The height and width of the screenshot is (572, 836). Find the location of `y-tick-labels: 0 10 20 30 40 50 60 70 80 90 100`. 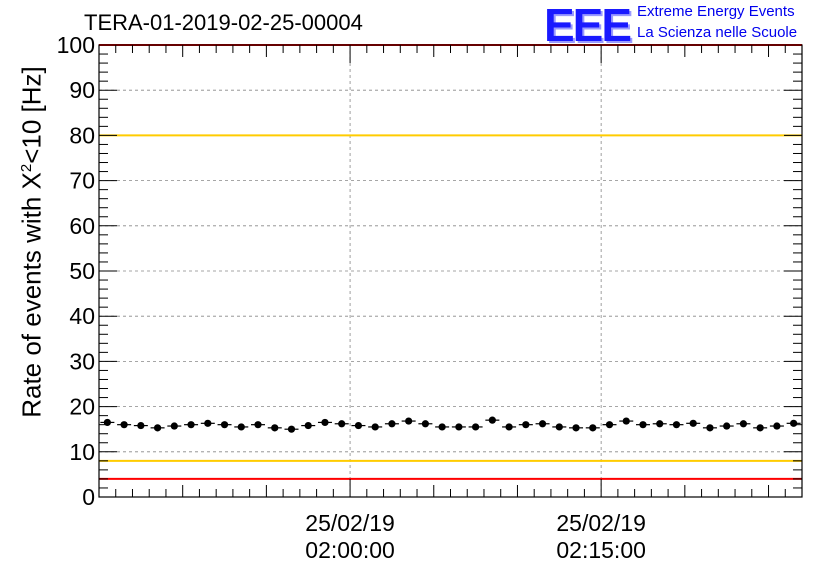

y-tick-labels: 0 10 20 30 40 50 60 70 80 90 100 is located at coordinates (76, 271).